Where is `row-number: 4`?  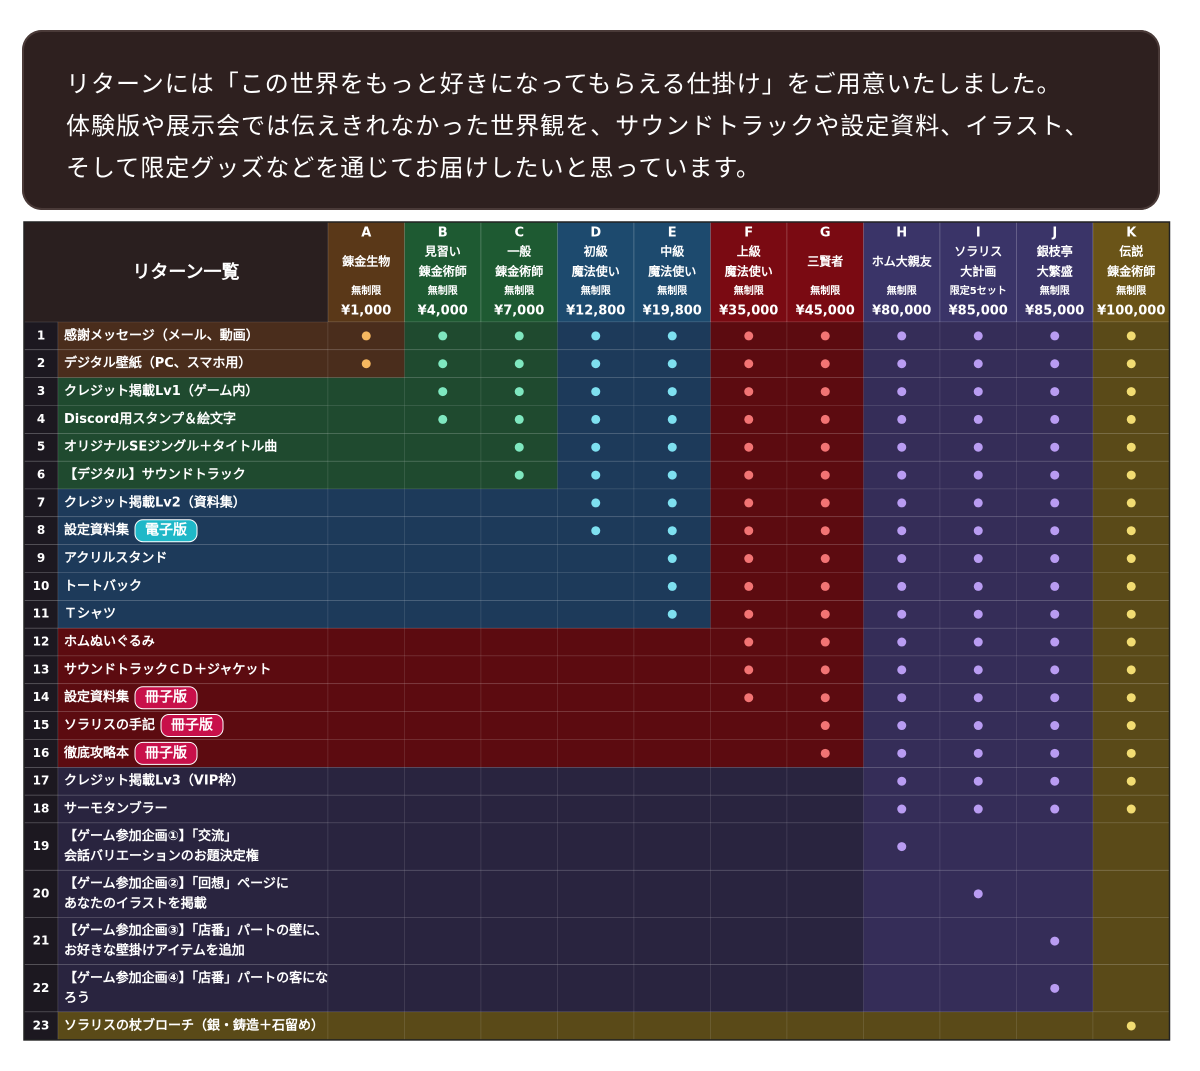
row-number: 4 is located at coordinates (41, 419).